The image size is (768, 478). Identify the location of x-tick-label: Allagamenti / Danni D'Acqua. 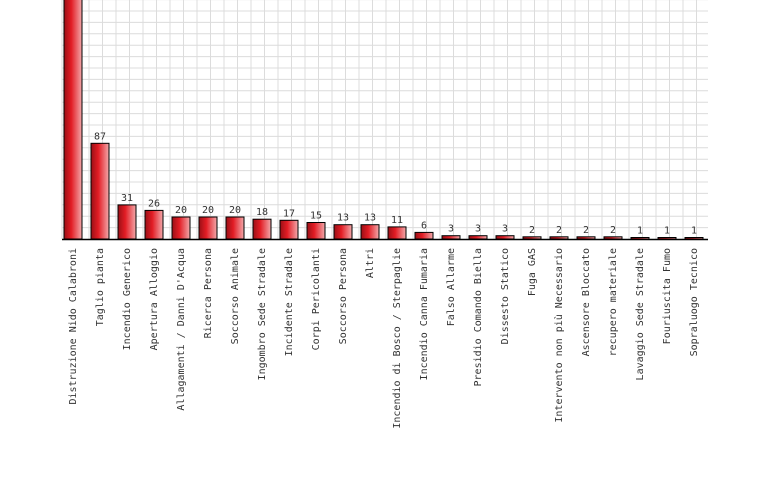
(181, 329).